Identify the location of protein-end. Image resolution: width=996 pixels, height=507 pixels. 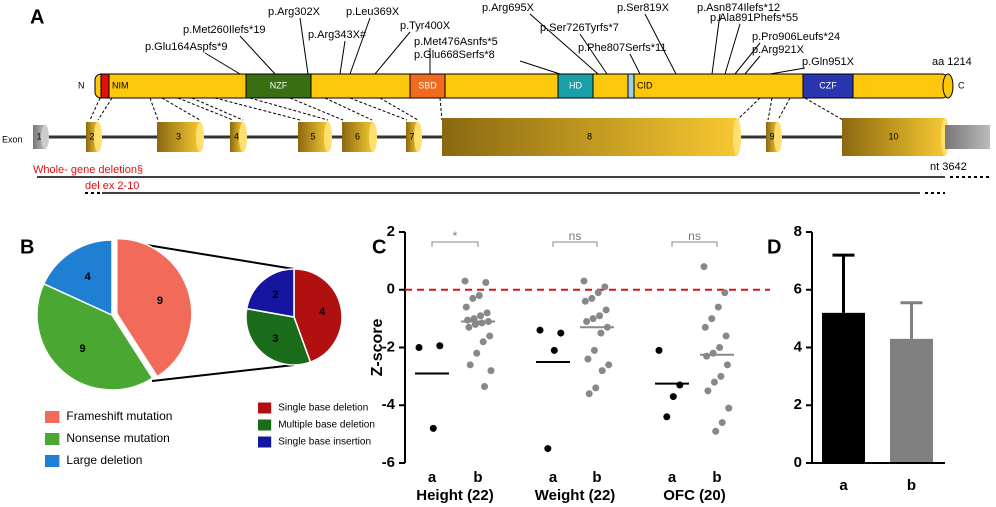
(948, 86).